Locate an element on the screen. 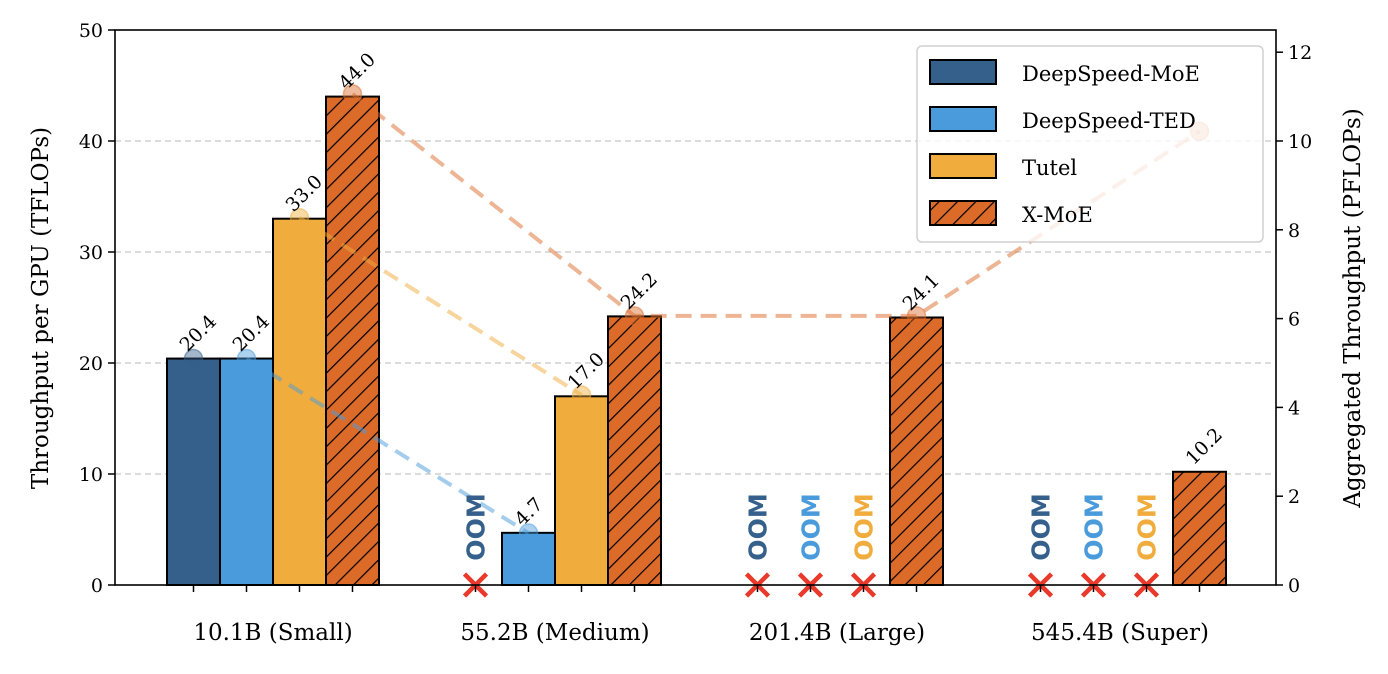  y2-tick-label: 8 is located at coordinates (1294, 231).